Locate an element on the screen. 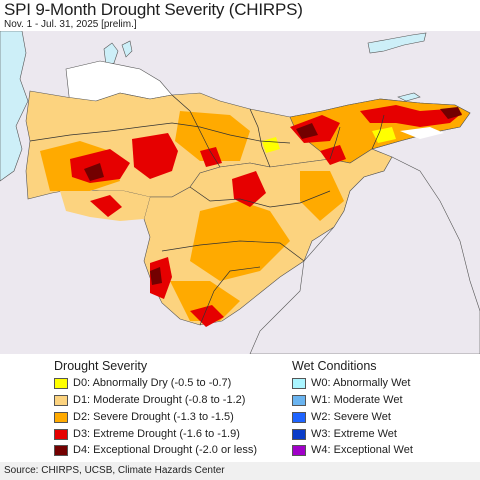  legend-item-w4: W4: Exceptional Wet is located at coordinates (352, 450).